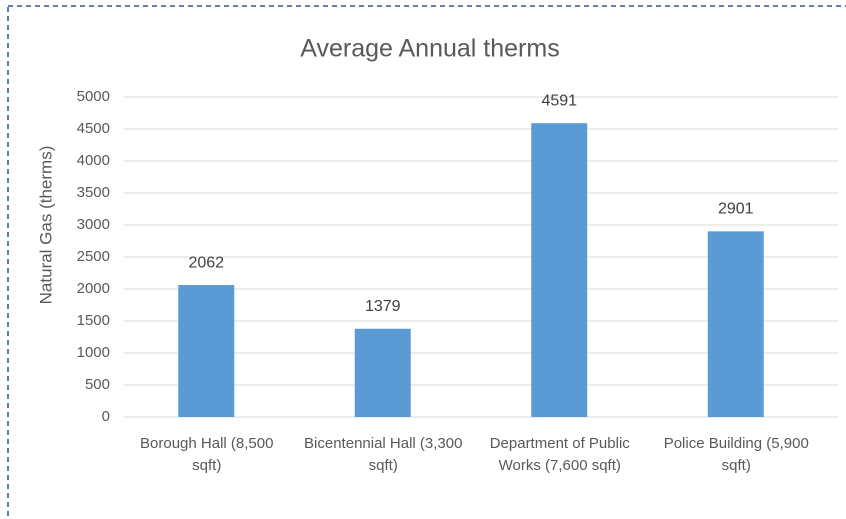 Image resolution: width=846 pixels, height=519 pixels. I want to click on y-tick-label: 2500, so click(93, 256).